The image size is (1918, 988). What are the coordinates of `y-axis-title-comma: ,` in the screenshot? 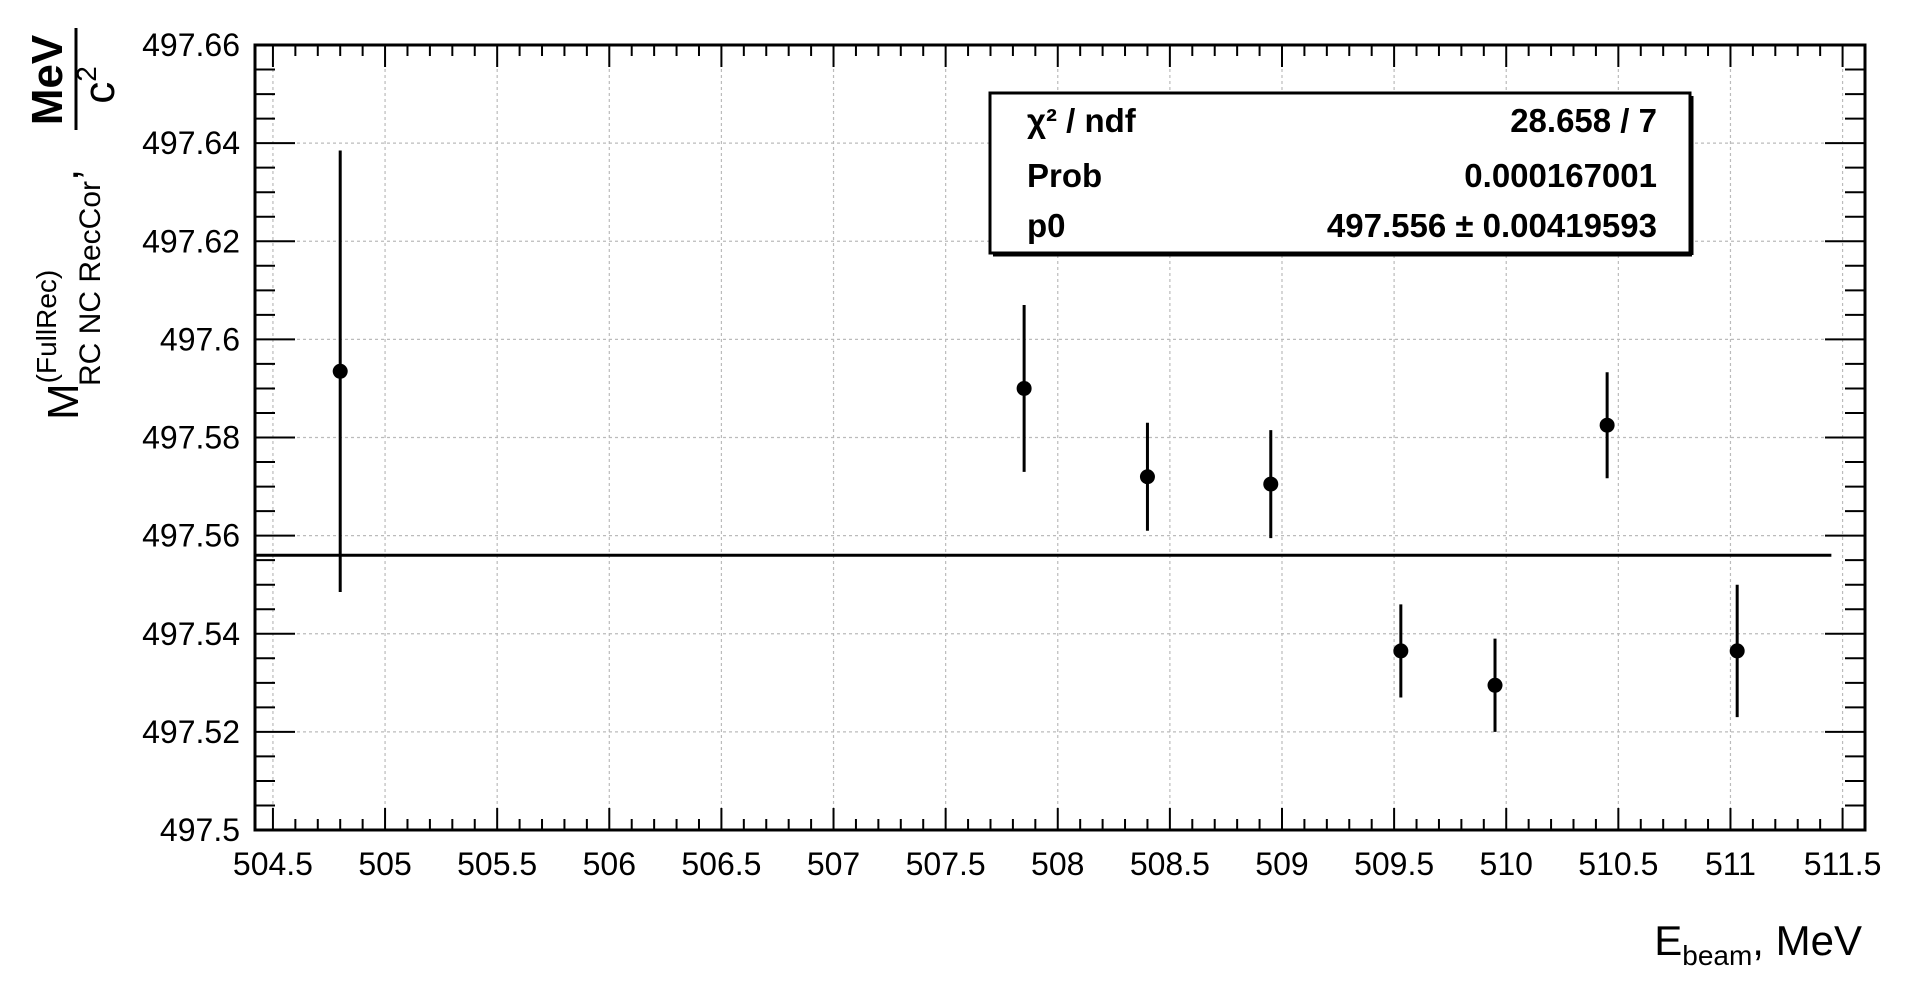 It's located at (63, 175).